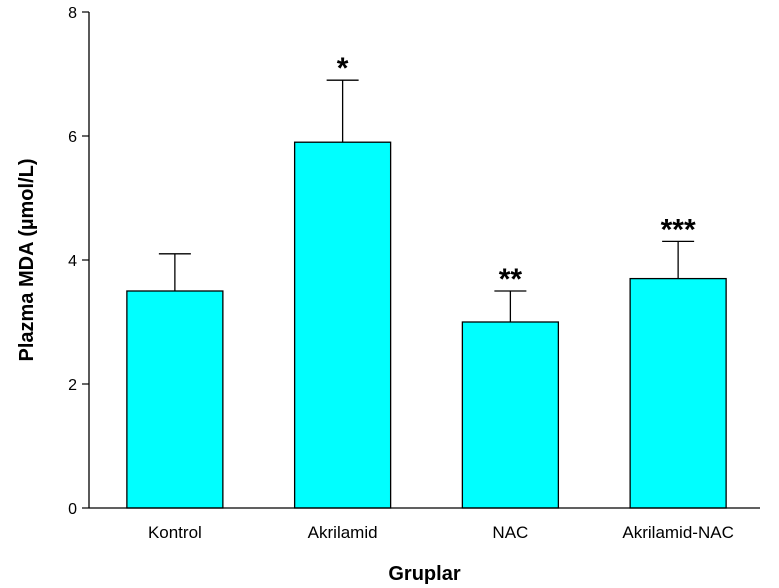 The image size is (779, 588). Describe the element at coordinates (72, 137) in the screenshot. I see `y-tick-label: 6` at that location.